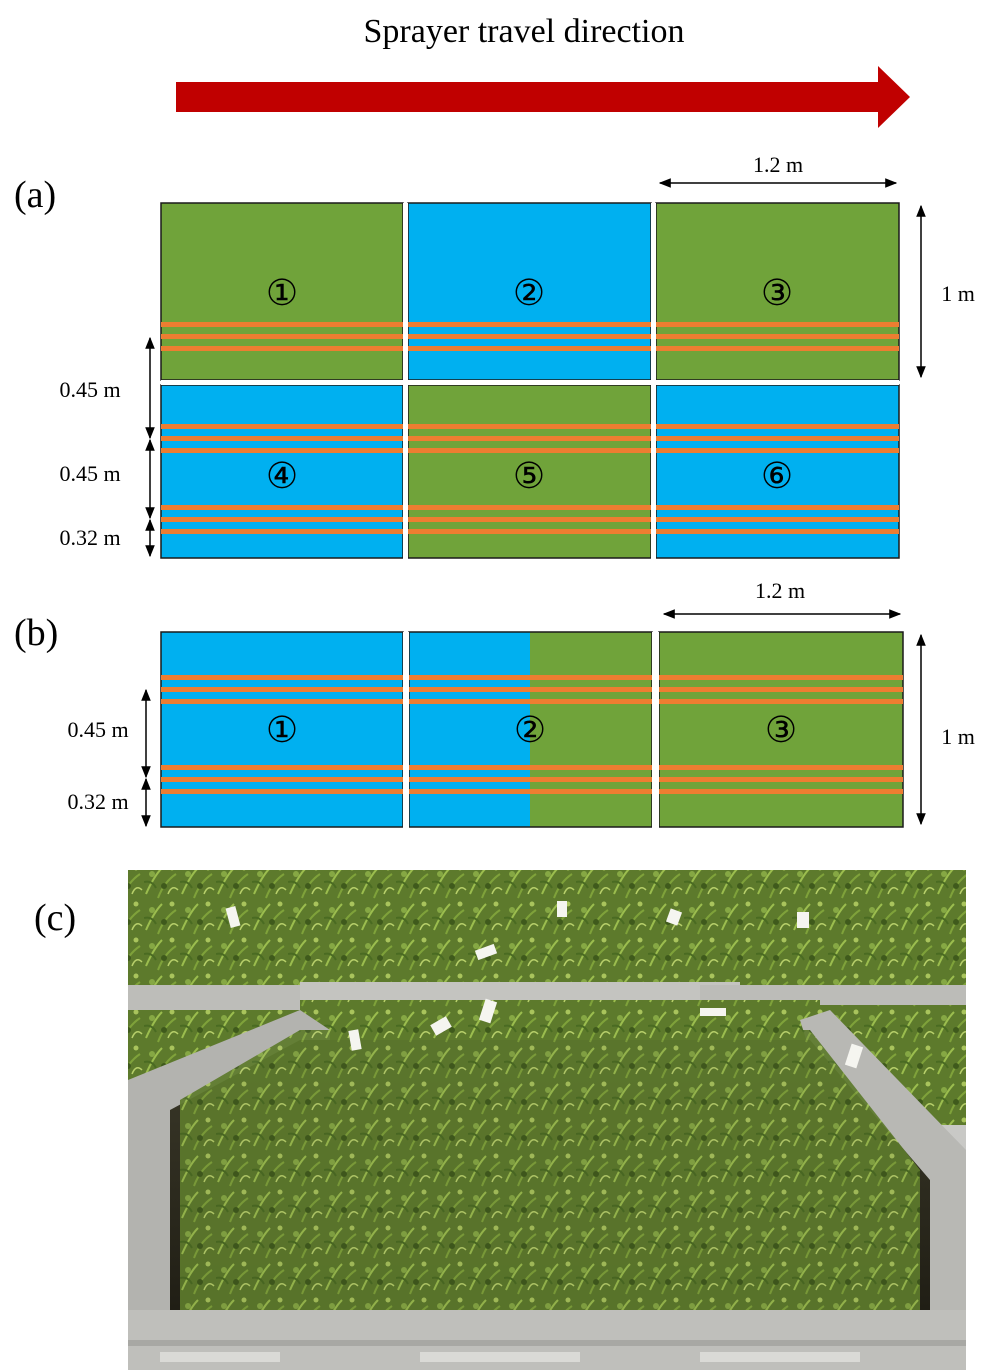 The height and width of the screenshot is (1370, 989). What do you see at coordinates (97, 801) in the screenshot?
I see `row-spacing-label-b-2: 0.32 m` at bounding box center [97, 801].